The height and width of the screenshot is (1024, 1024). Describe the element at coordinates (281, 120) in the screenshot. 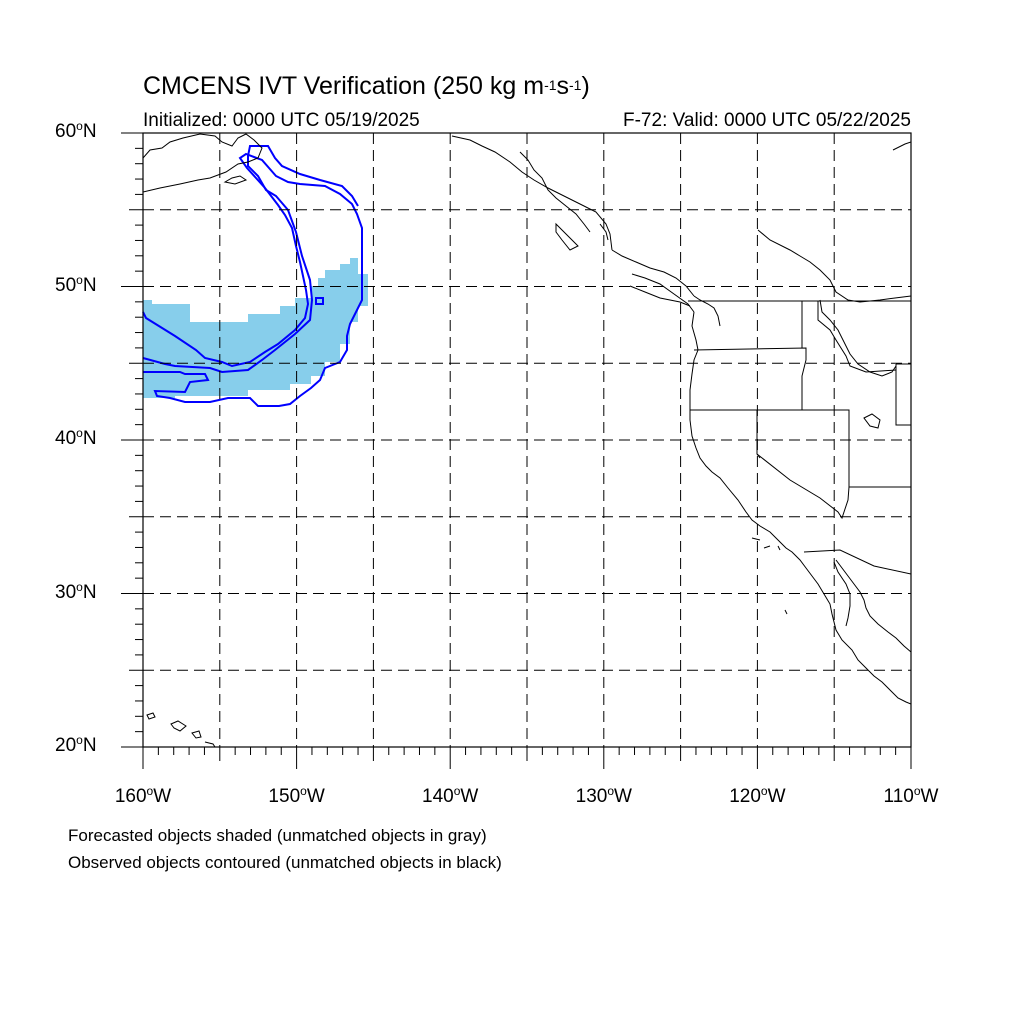

I see `init-time-label: Initialized: 0000 UTC 05/19/2025` at that location.